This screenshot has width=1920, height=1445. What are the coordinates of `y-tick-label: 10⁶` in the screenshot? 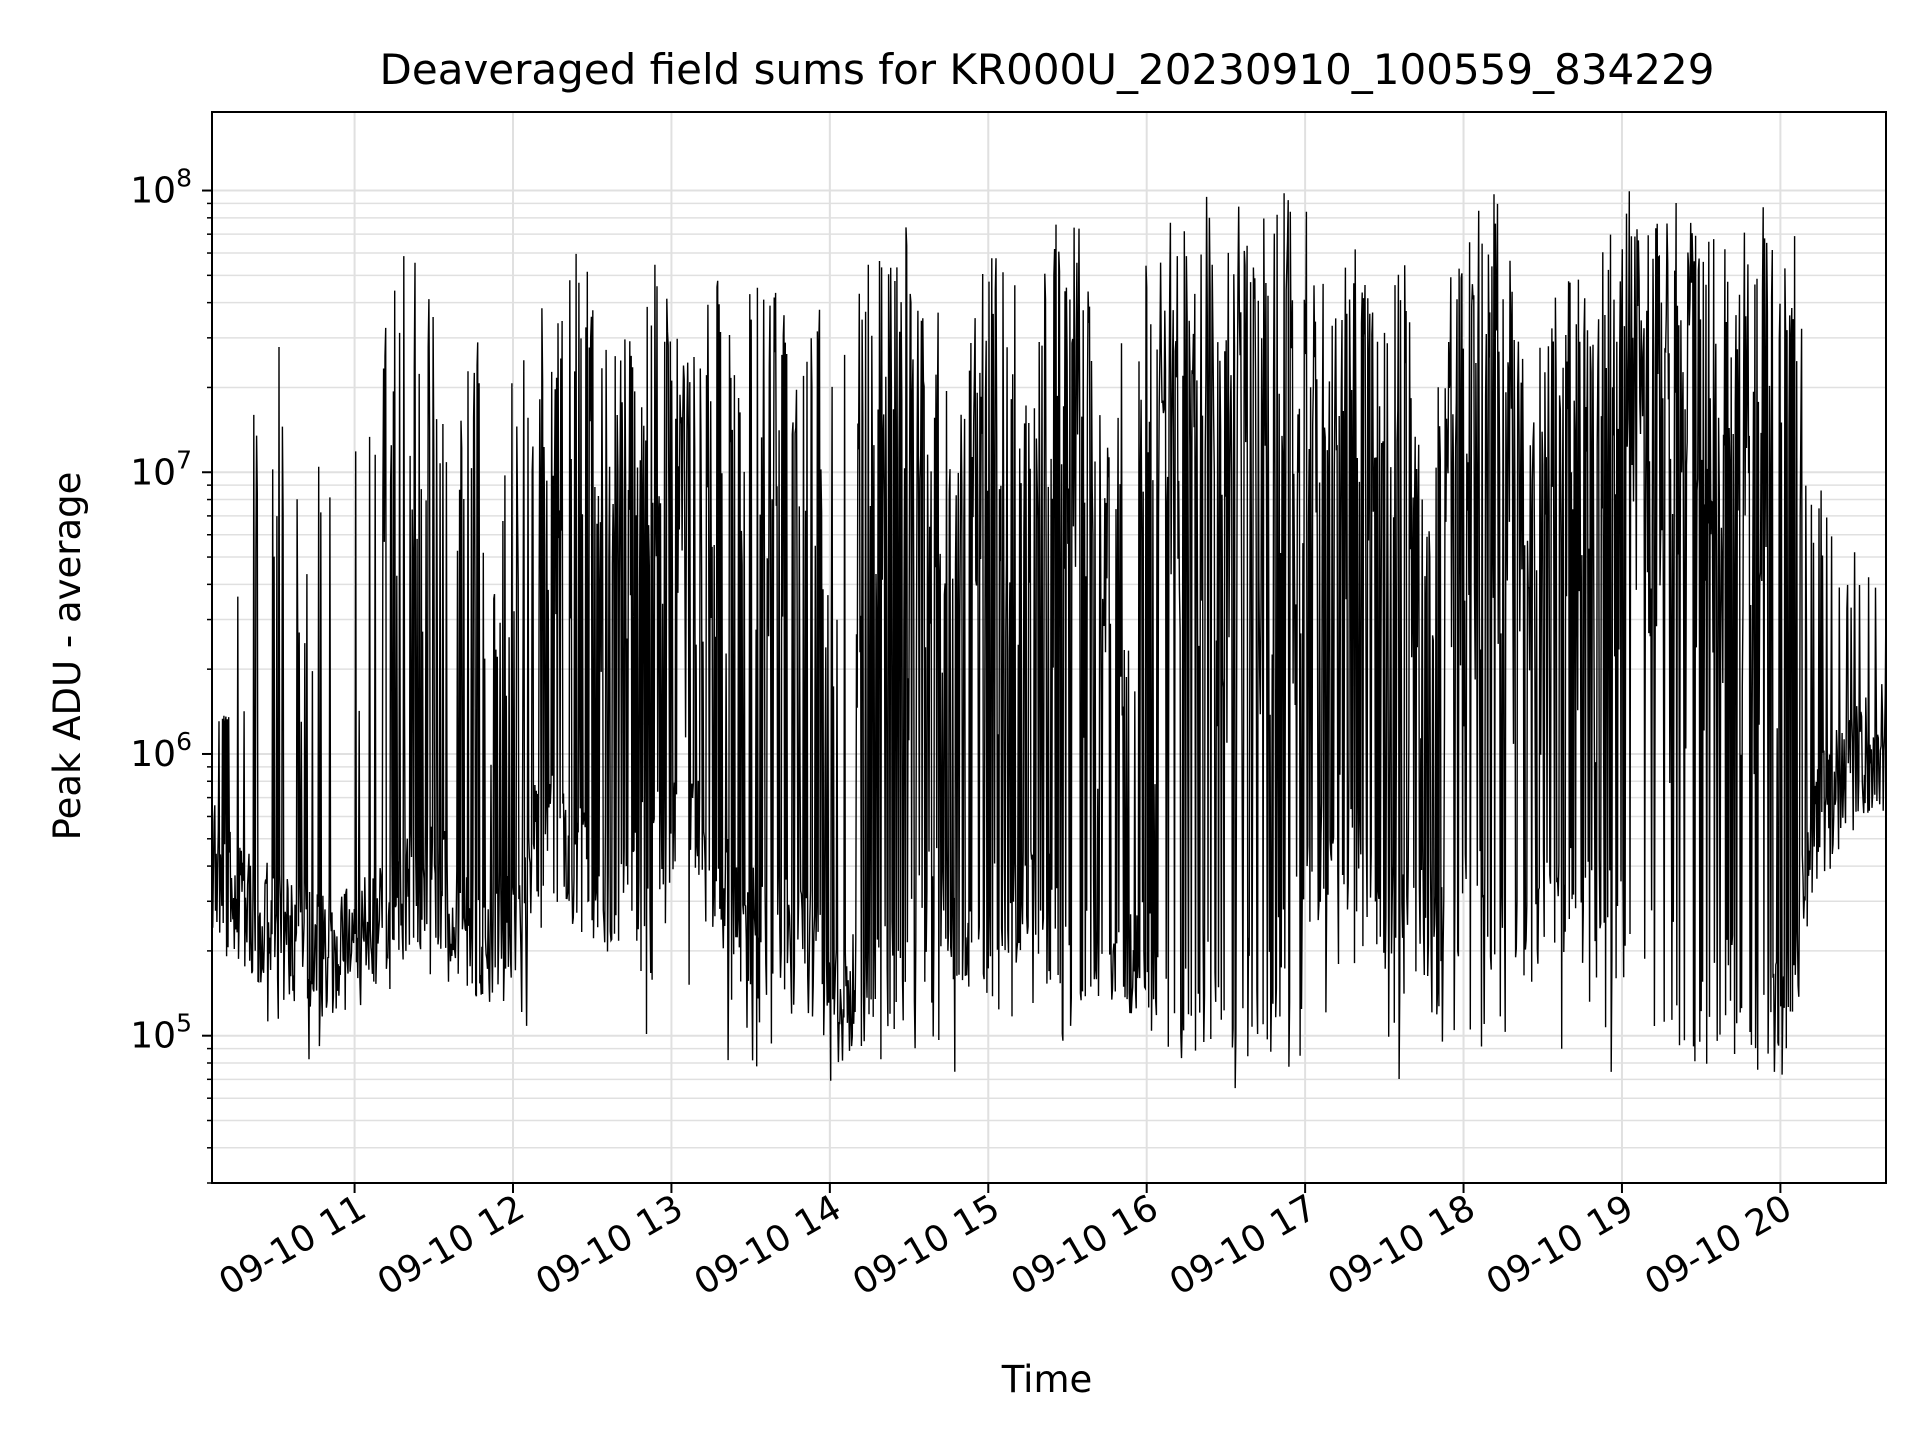 It's located at (161, 751).